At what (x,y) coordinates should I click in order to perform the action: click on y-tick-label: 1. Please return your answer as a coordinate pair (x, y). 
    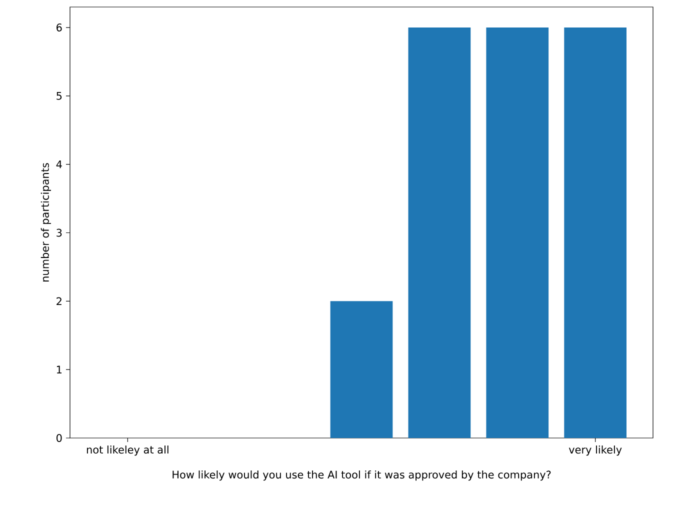
    Looking at the image, I should click on (59, 370).